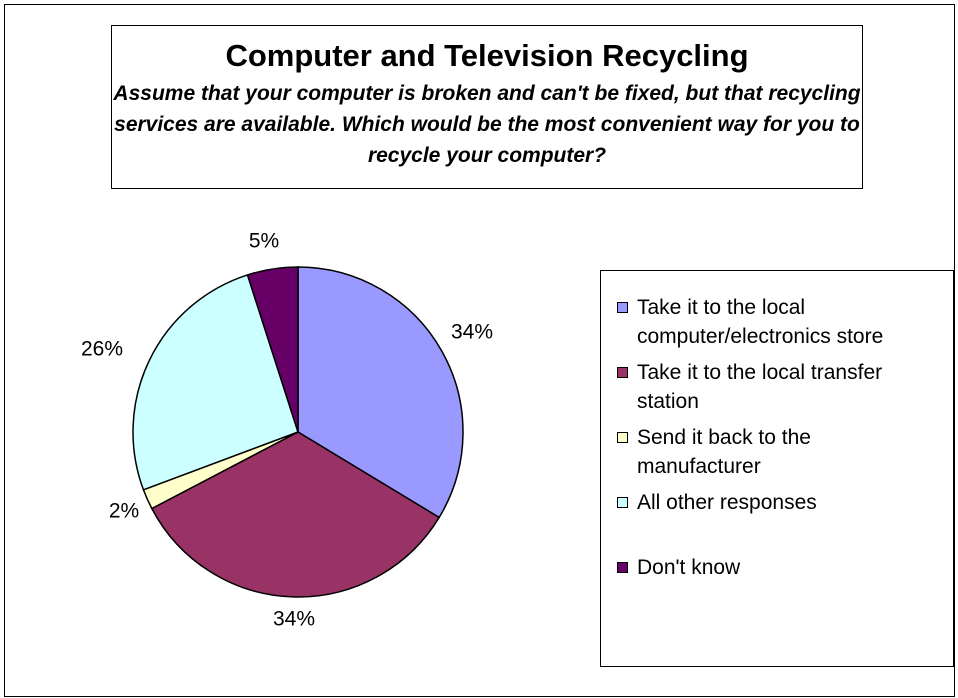  I want to click on data-label-2: 34%, so click(294, 619).